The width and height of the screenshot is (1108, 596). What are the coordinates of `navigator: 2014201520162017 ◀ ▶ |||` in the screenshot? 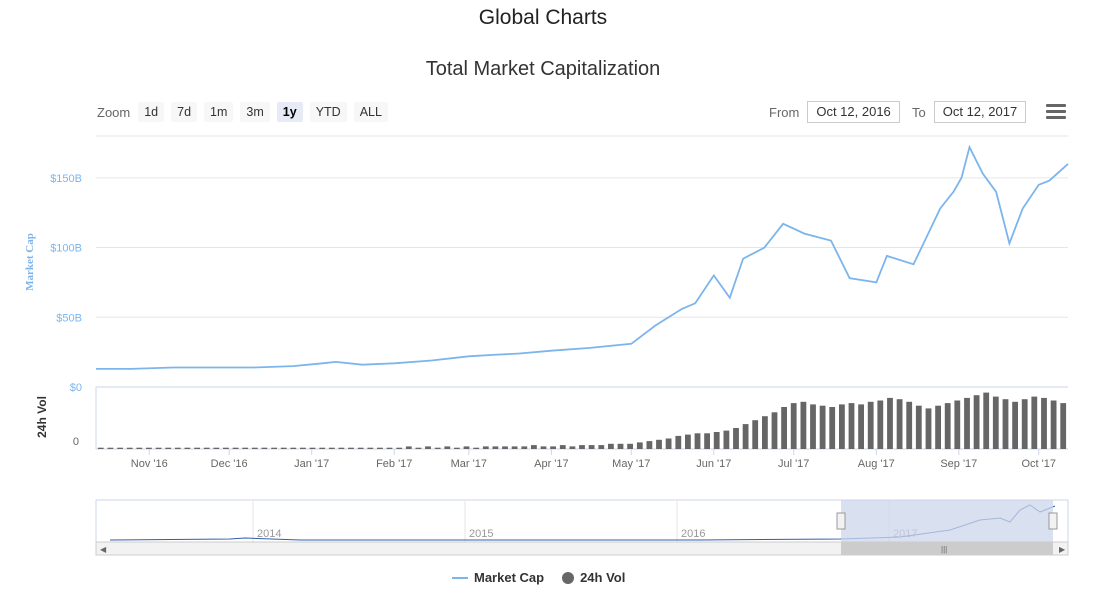 It's located at (582, 527).